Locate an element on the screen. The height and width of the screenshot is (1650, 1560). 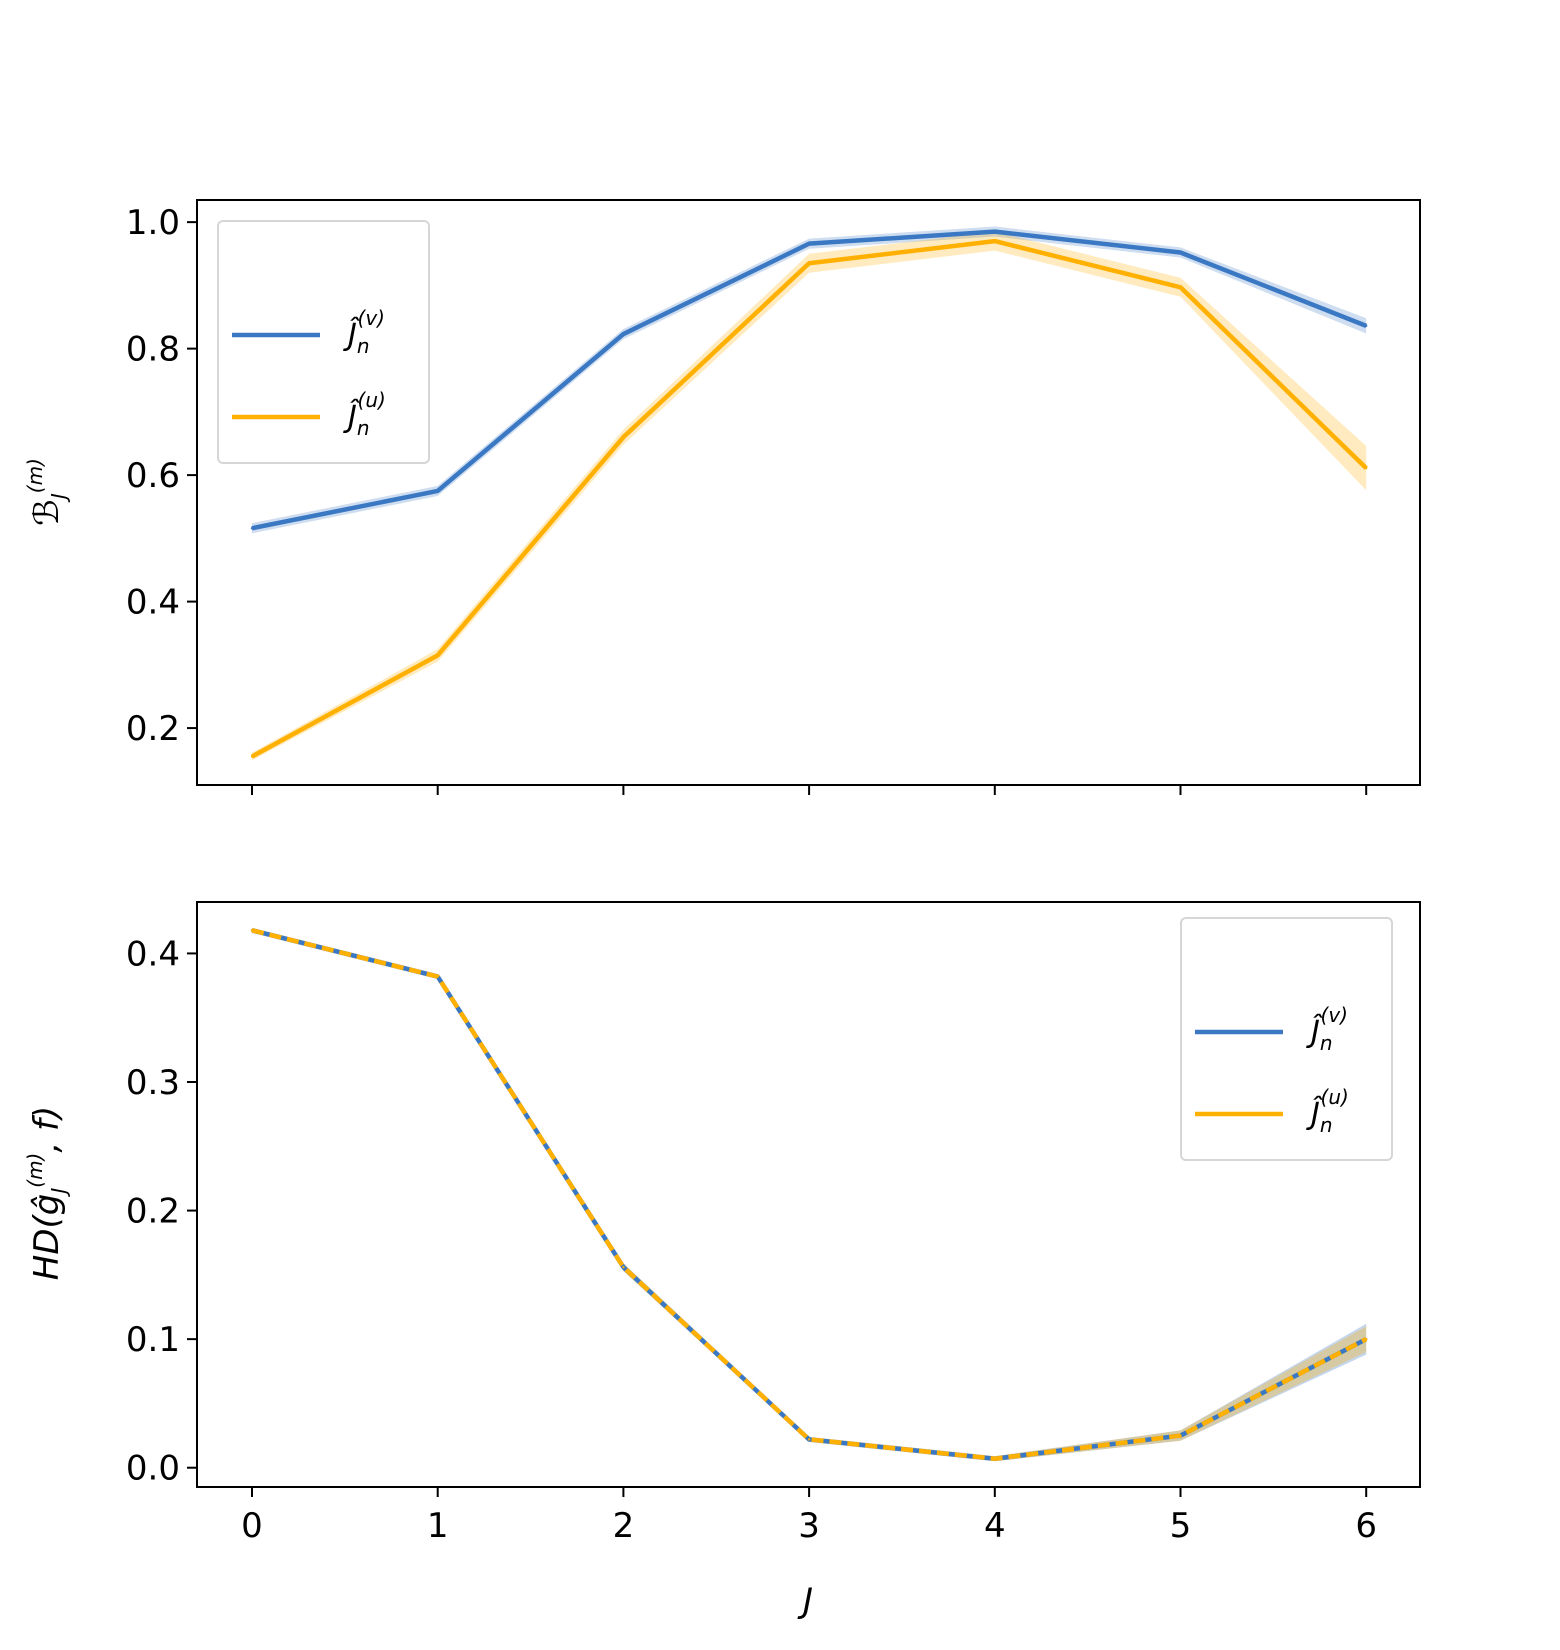
top-y-axis-label: ℬJ(m) is located at coordinates (47, 492).